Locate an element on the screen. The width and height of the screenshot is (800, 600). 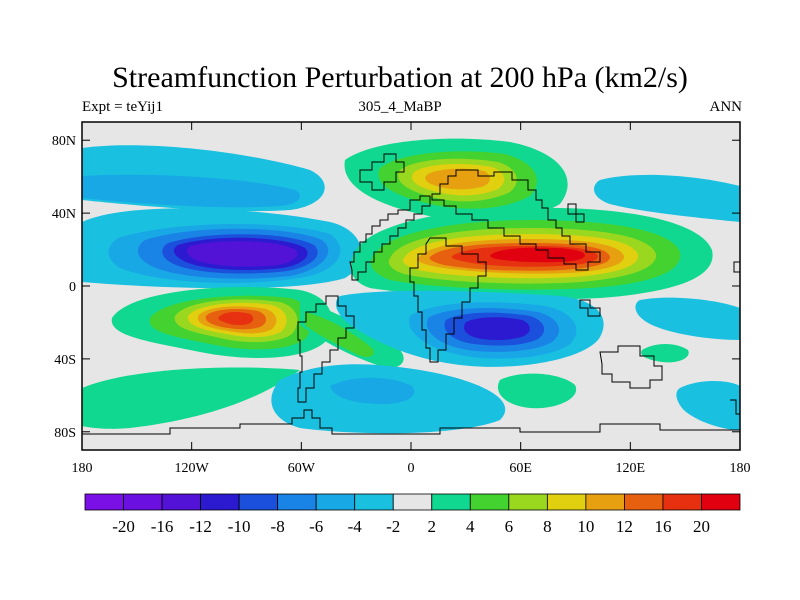
lon-tick-label: 60E is located at coordinates (520, 468).